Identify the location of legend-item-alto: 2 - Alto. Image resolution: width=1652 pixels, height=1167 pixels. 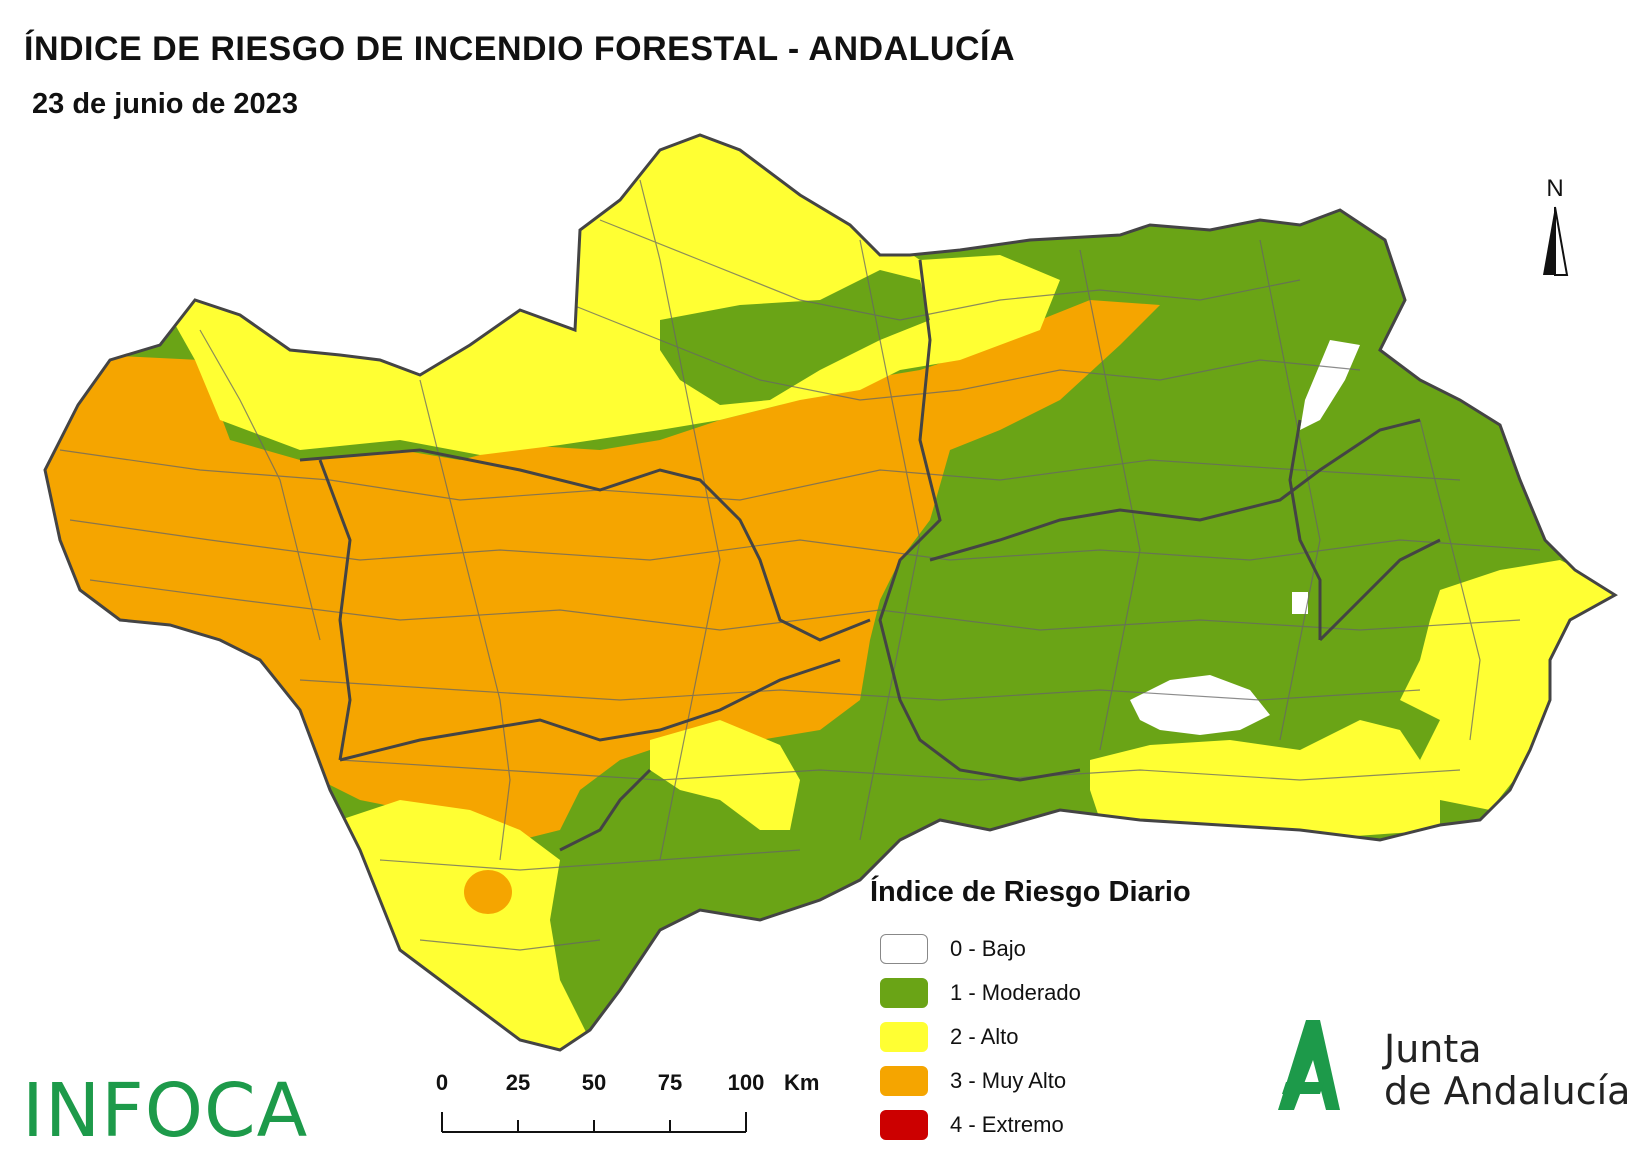
(1080, 1037).